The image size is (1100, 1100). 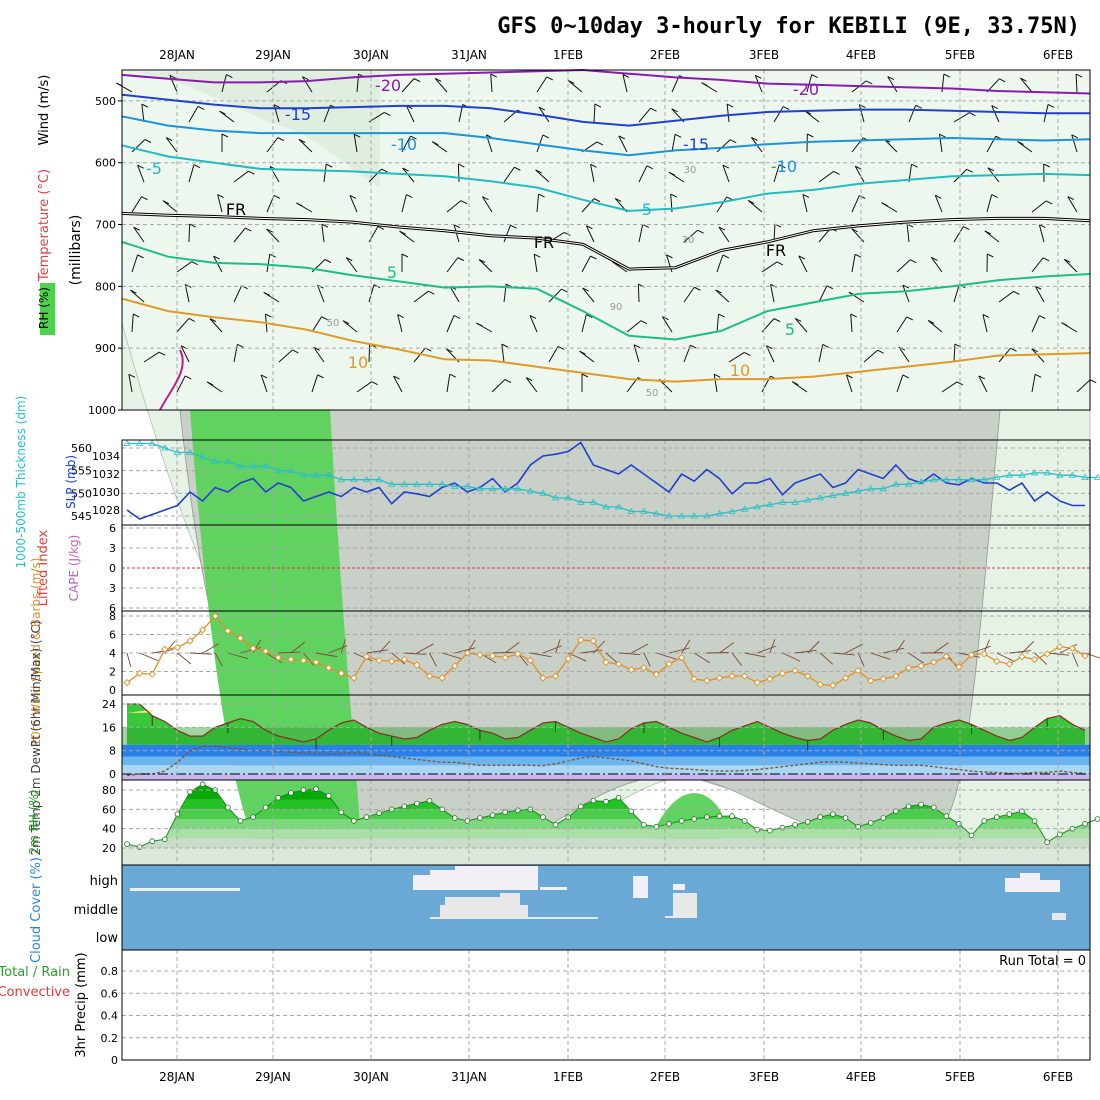 I want to click on precip-tick-label: 0.2, so click(x=110, y=1038).